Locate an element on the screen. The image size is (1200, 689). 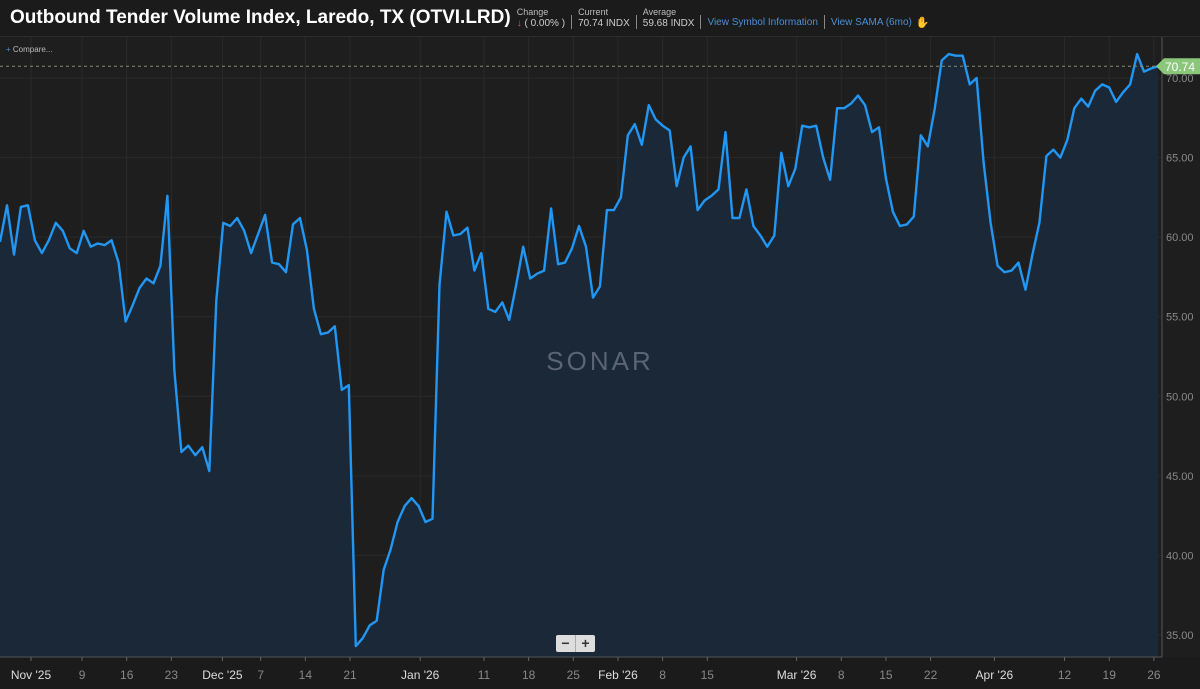
y-tick-label: 45.00 is located at coordinates (1180, 477).